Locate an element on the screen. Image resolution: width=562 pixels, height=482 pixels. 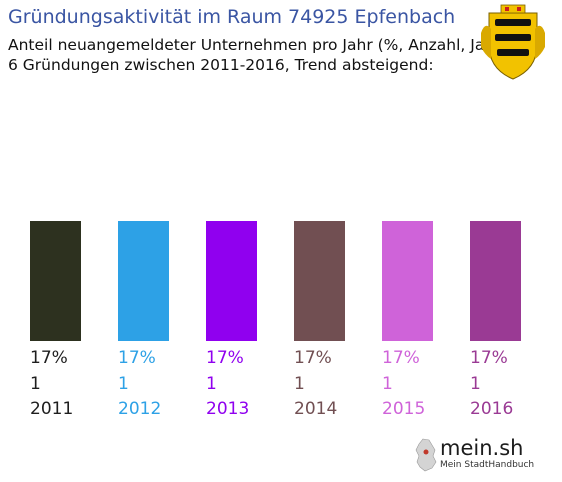
year-label-2011: 2011 is located at coordinates (52, 409).